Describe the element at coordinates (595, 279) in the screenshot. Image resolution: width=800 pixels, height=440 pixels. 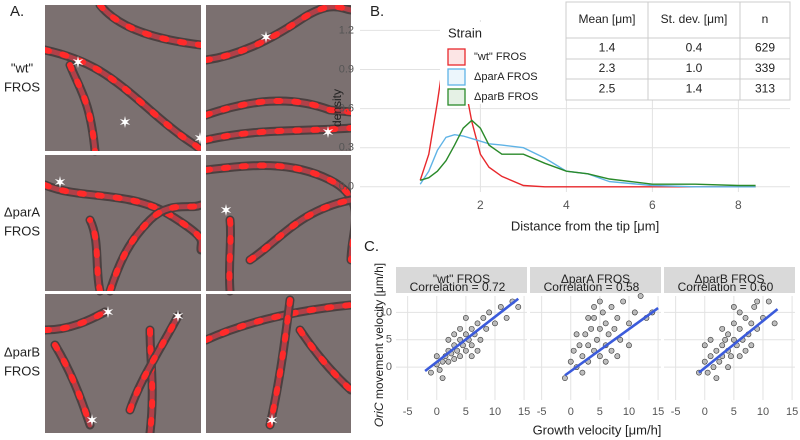
I see `facet-title: ΔparA FROS` at that location.